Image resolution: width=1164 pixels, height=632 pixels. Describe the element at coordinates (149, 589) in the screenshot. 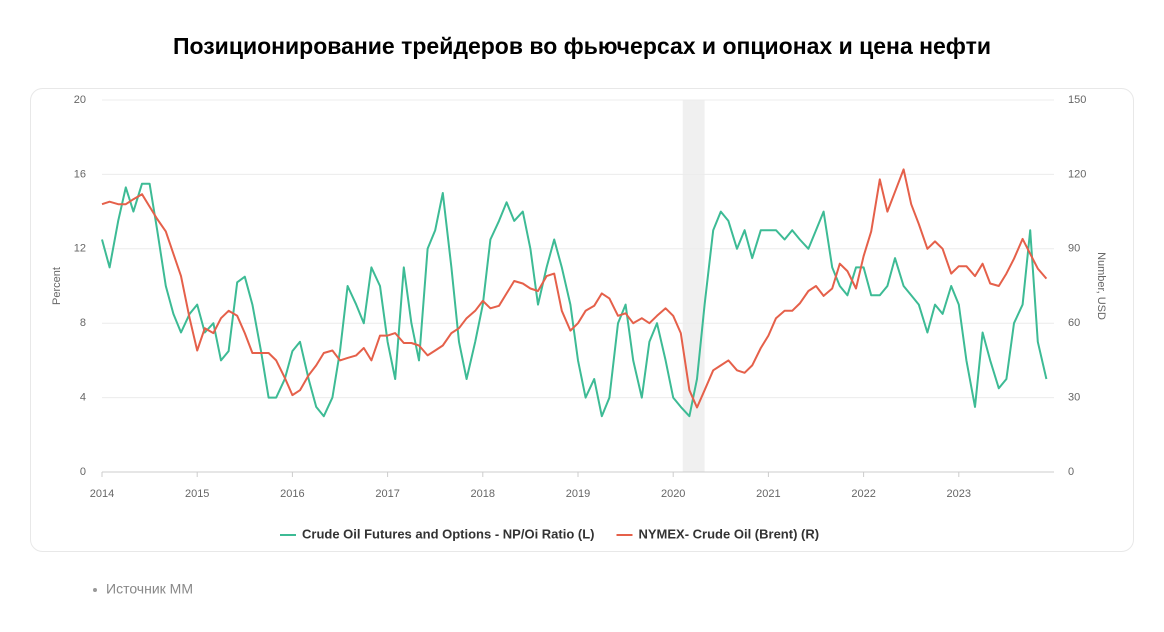

I see `source: Источник MM` at that location.